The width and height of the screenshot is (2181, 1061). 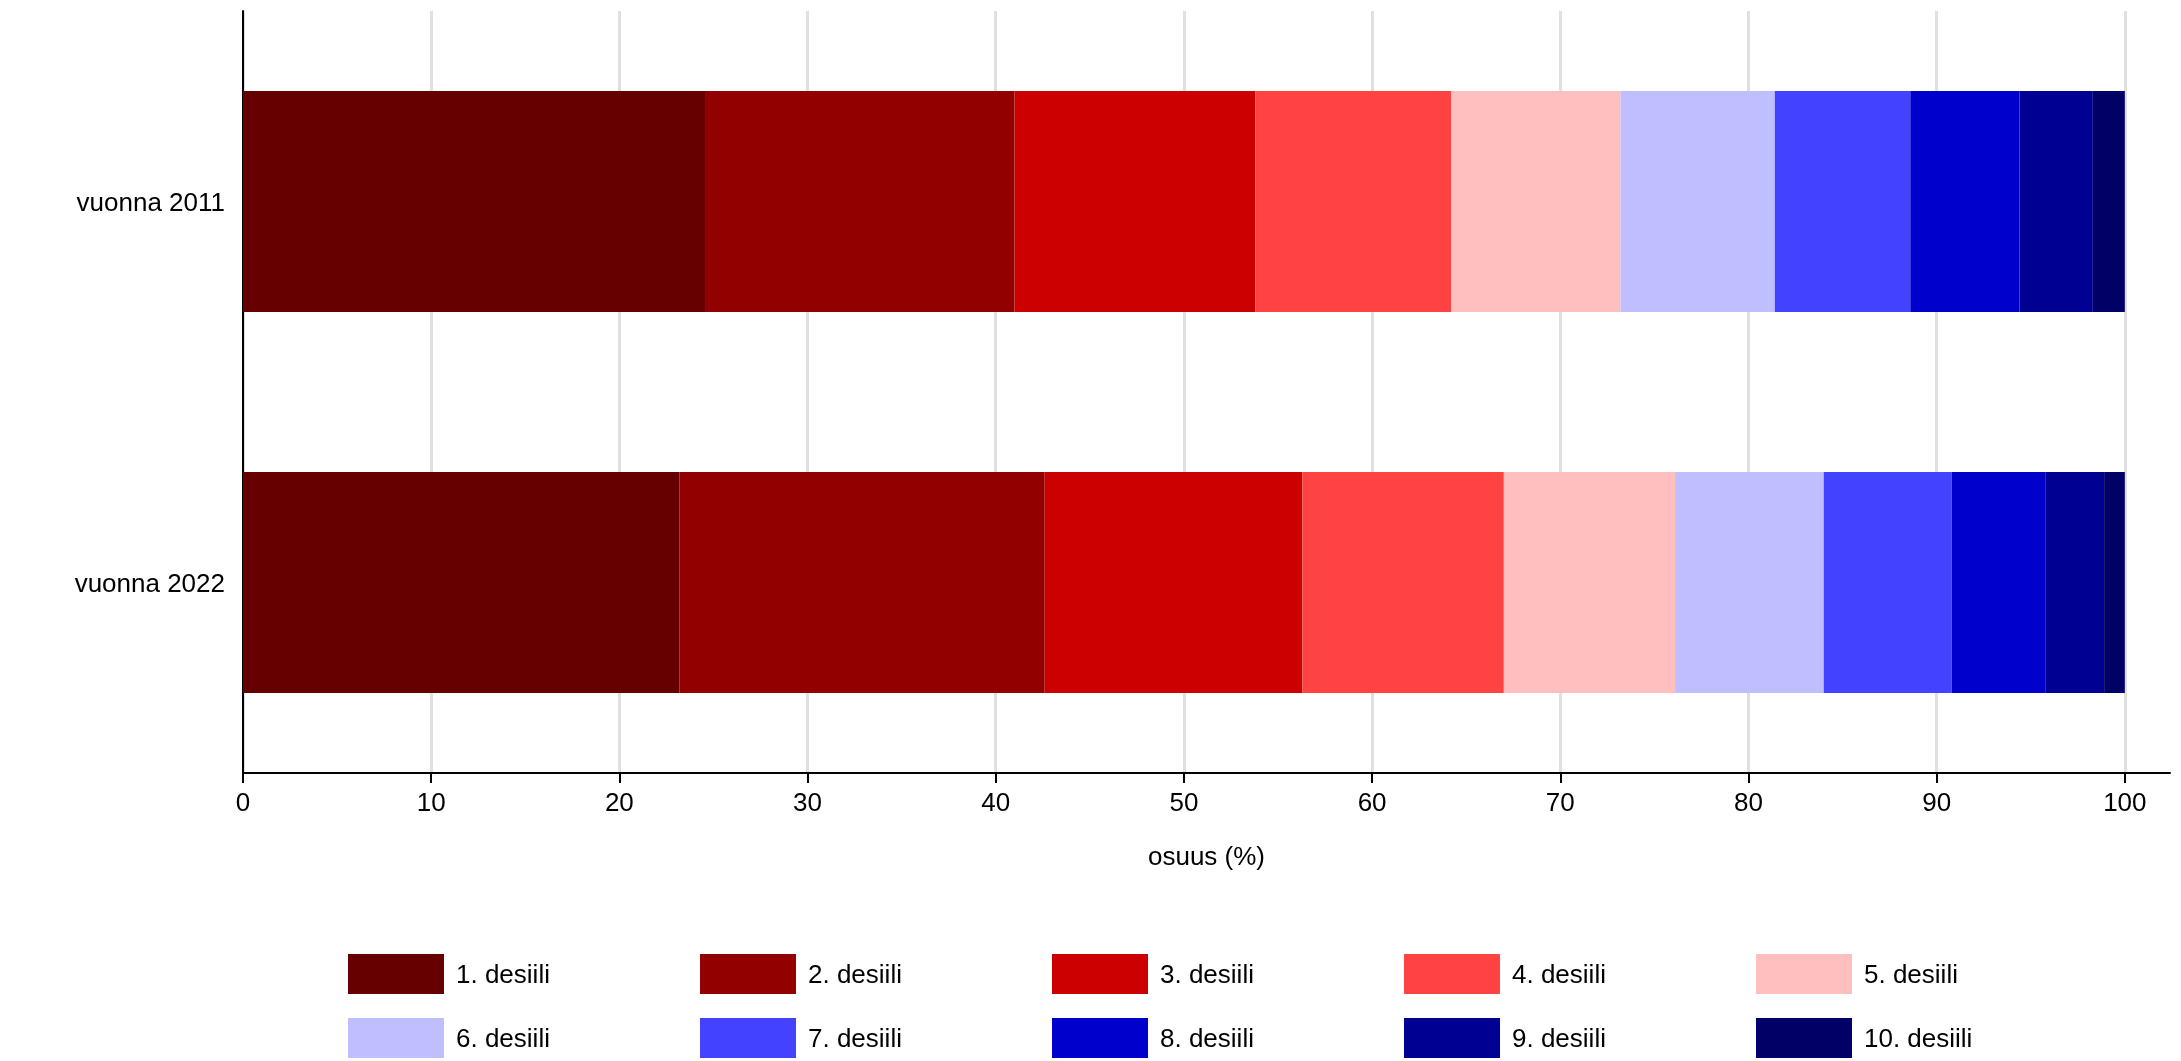 I want to click on legend-label: 2. desiili, so click(x=855, y=974).